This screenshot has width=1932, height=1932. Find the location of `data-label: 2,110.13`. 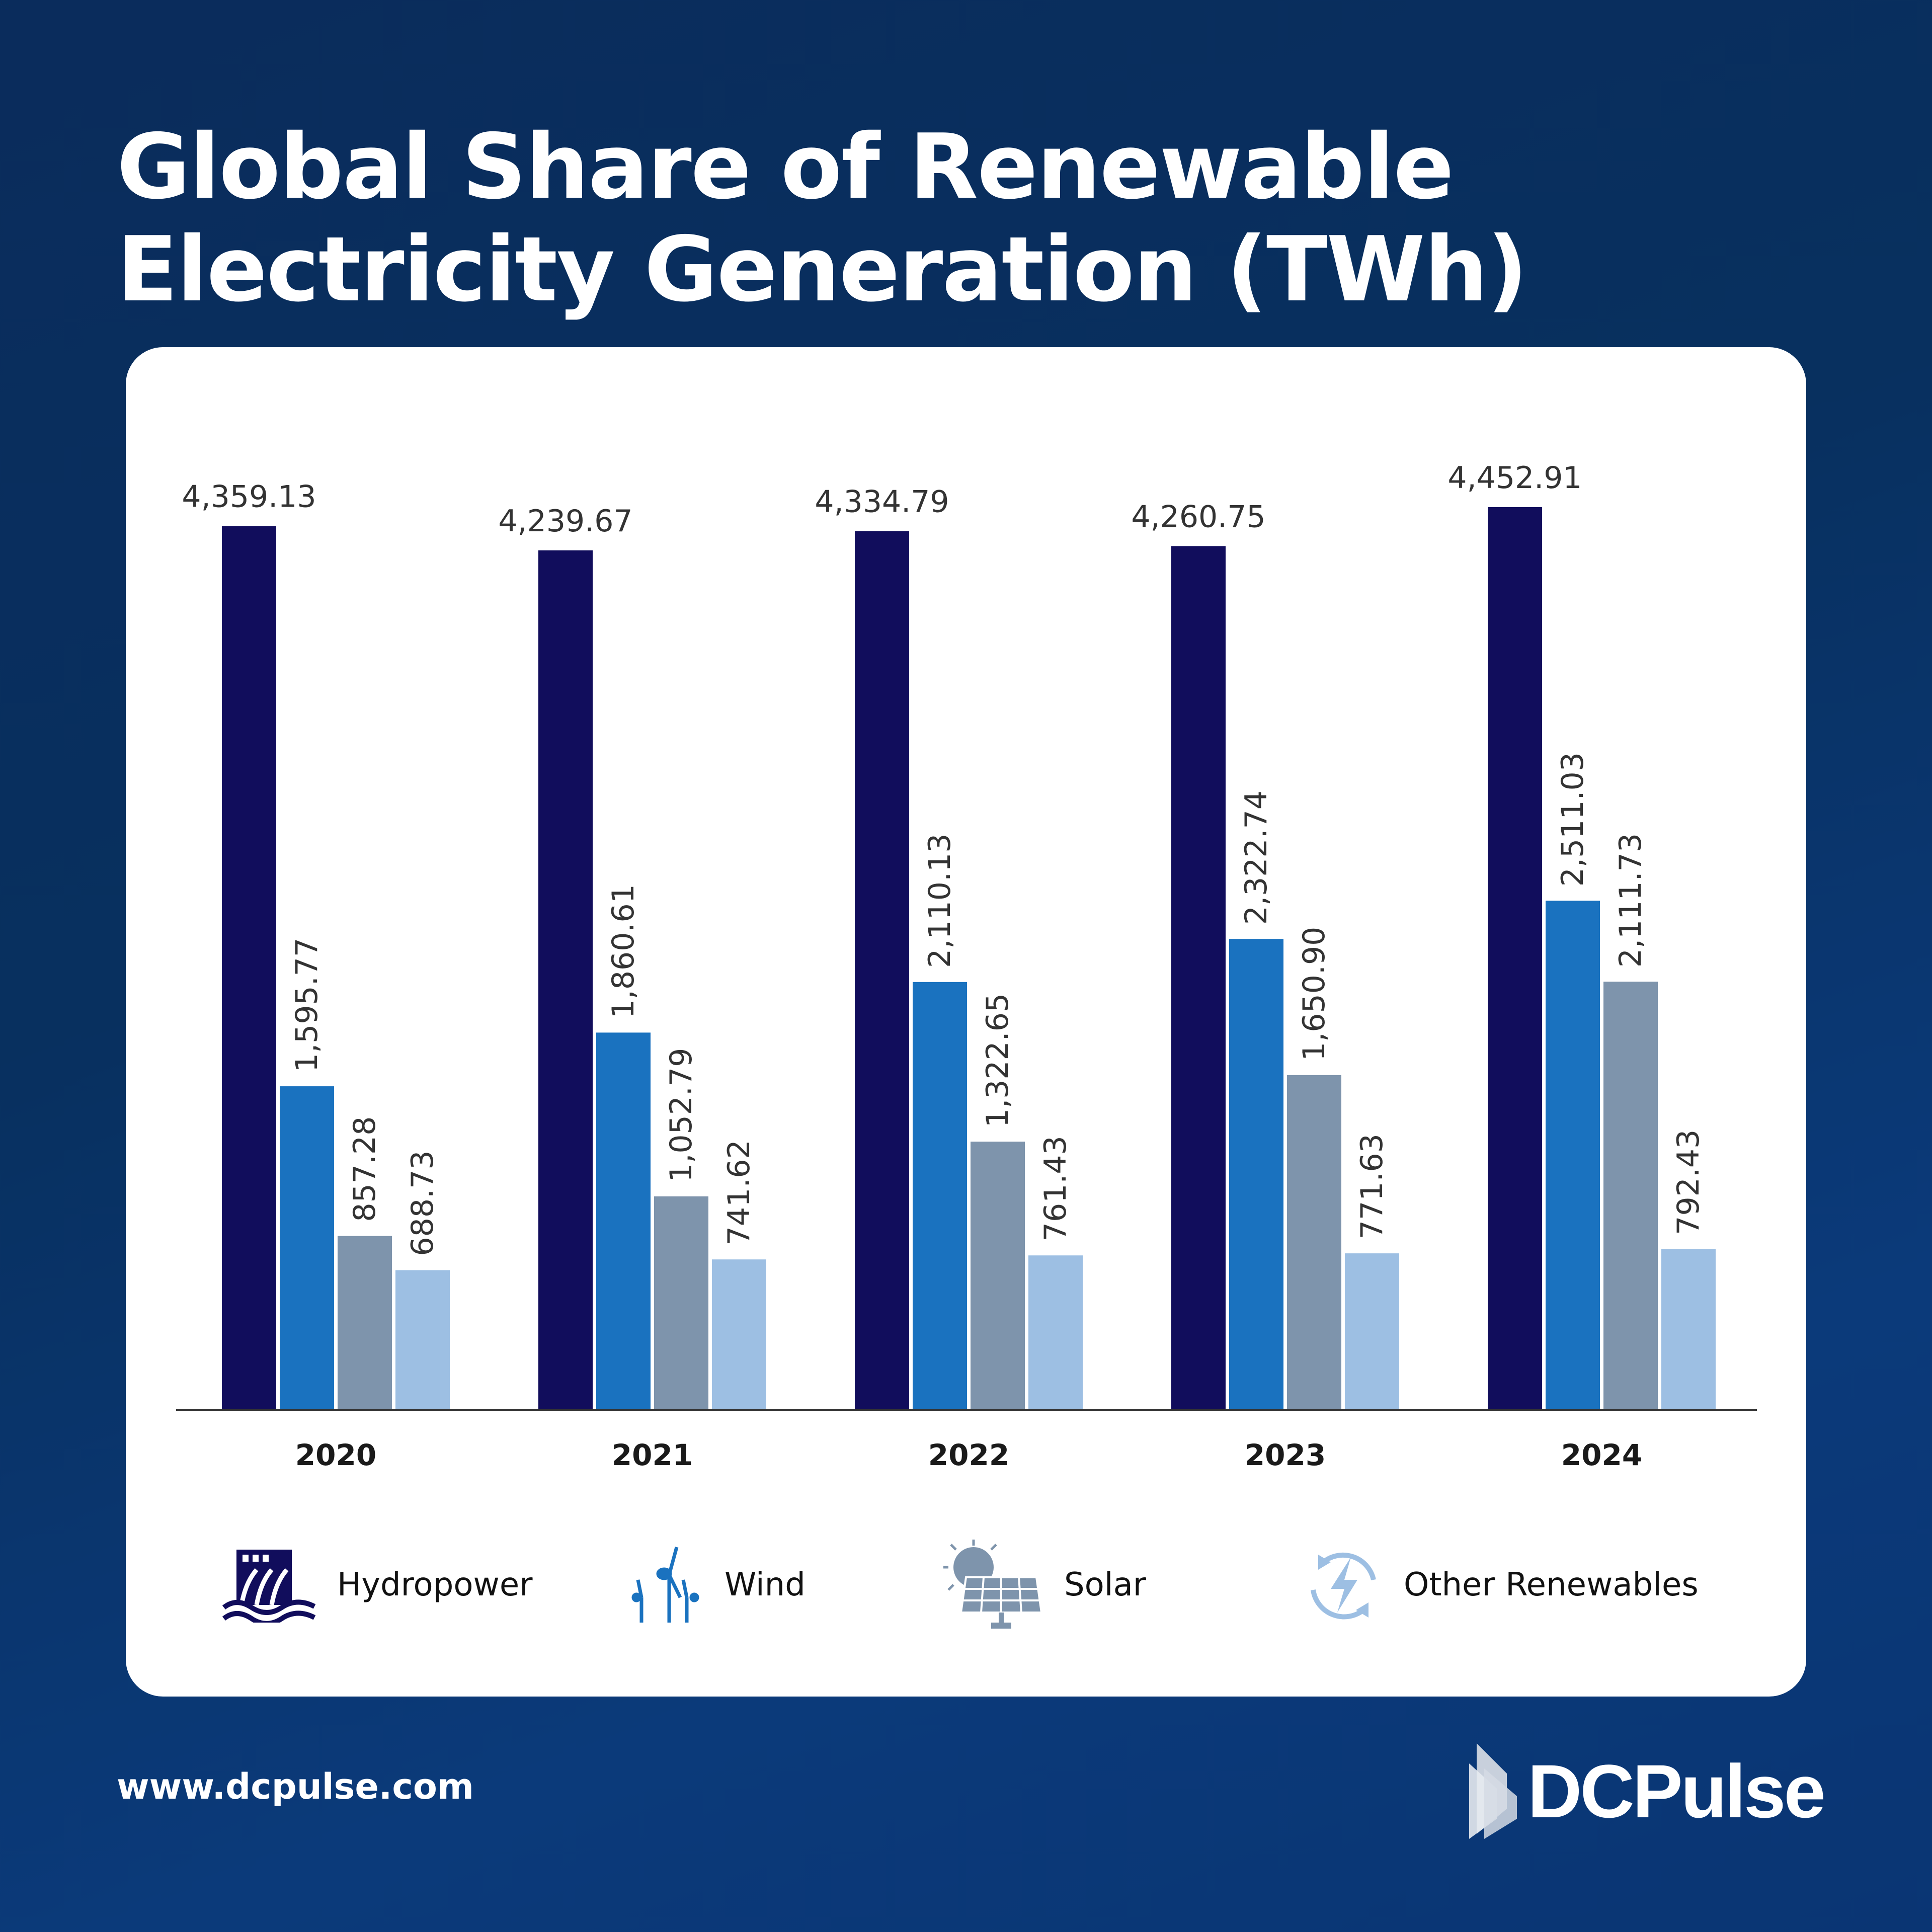

data-label: 2,110.13 is located at coordinates (939, 901).